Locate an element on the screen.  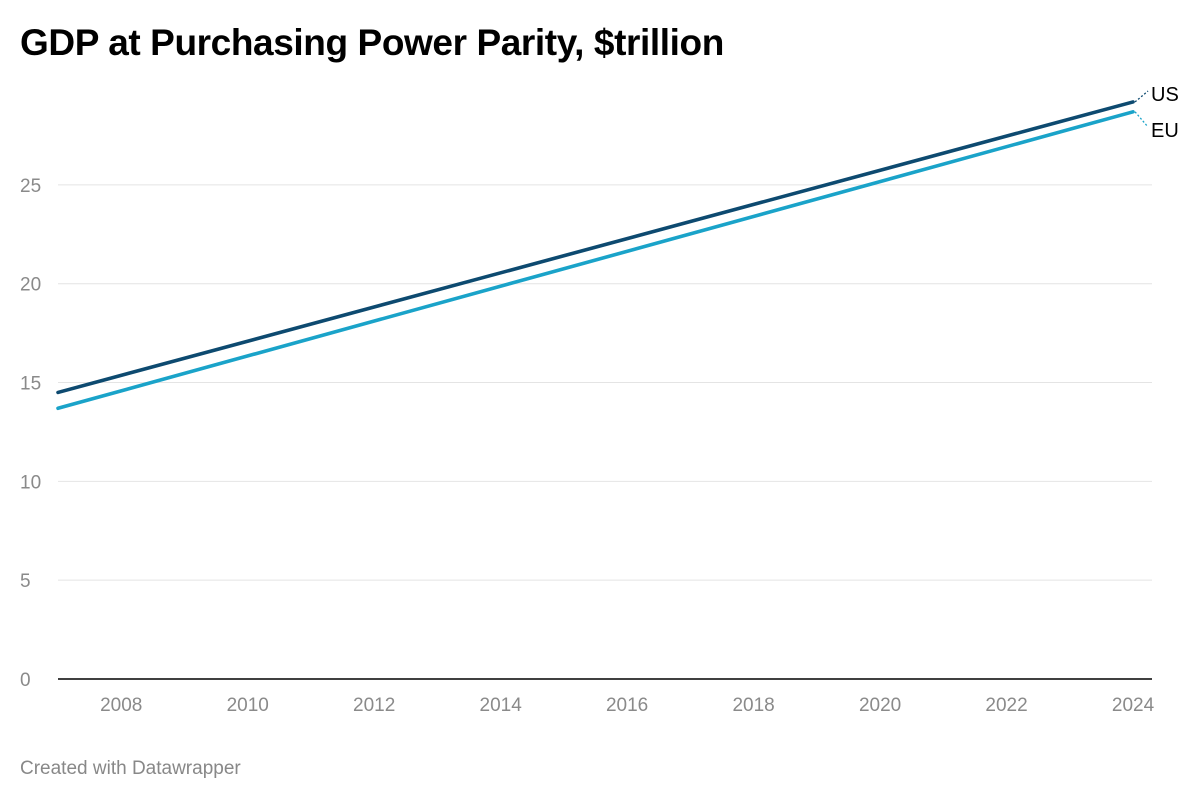
x-tick-label-2014: 2014 is located at coordinates (501, 705).